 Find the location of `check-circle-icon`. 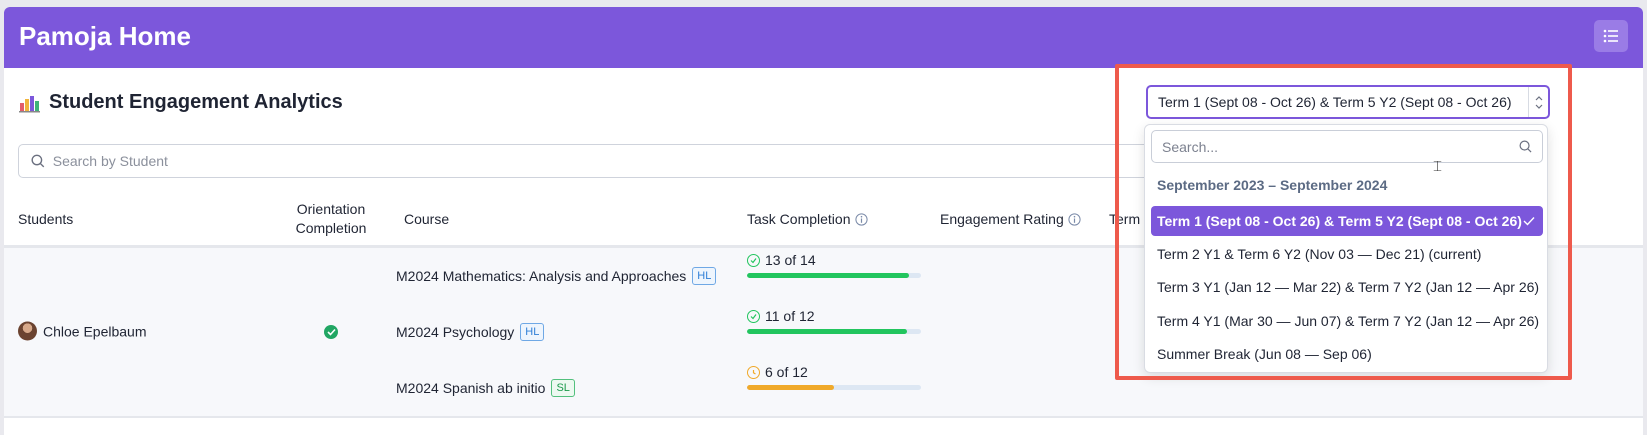

check-circle-icon is located at coordinates (331, 332).